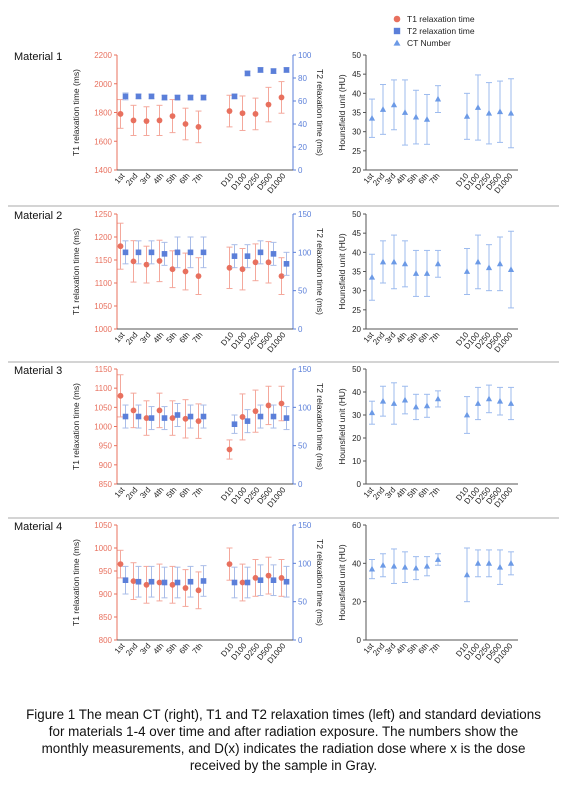 This screenshot has width=567, height=800. Describe the element at coordinates (342, 582) in the screenshot. I see `ct-y-axis-label: Hounsfield unit (HU)` at that location.